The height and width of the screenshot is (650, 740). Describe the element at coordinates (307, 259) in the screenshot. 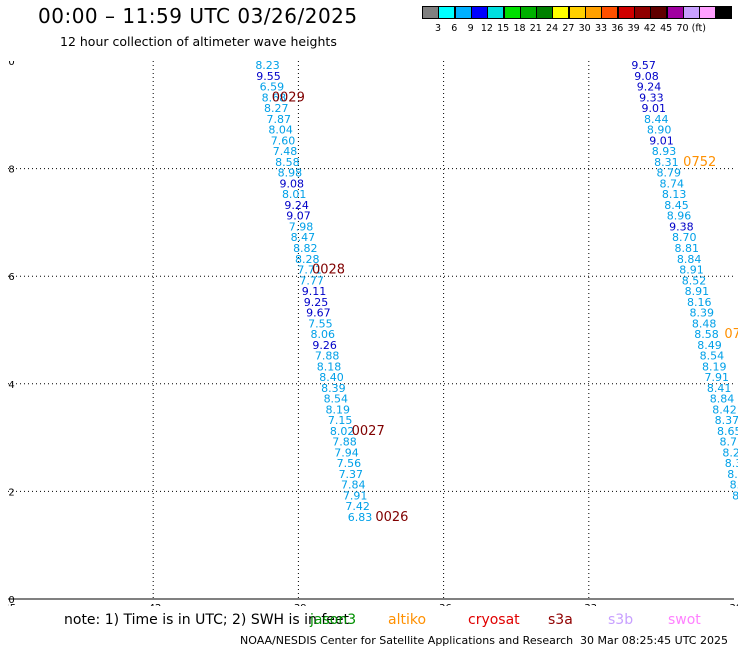

I see `wave-height-value: 8.28` at that location.